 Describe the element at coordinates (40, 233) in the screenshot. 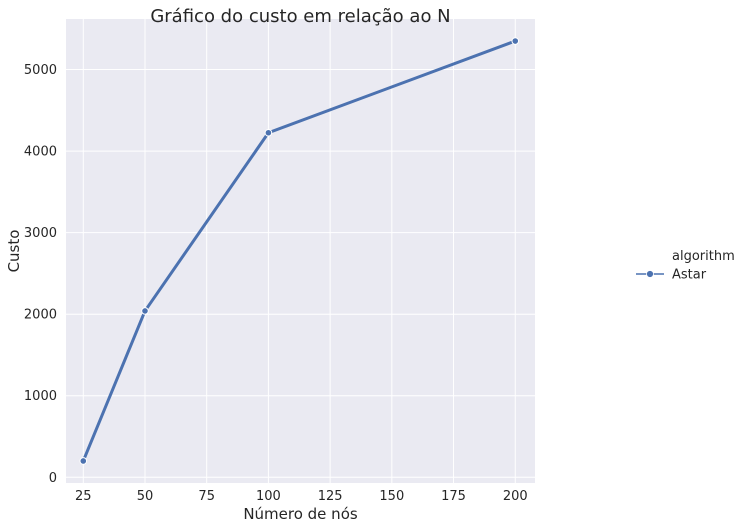

I see `y-tick-label: 3000` at that location.